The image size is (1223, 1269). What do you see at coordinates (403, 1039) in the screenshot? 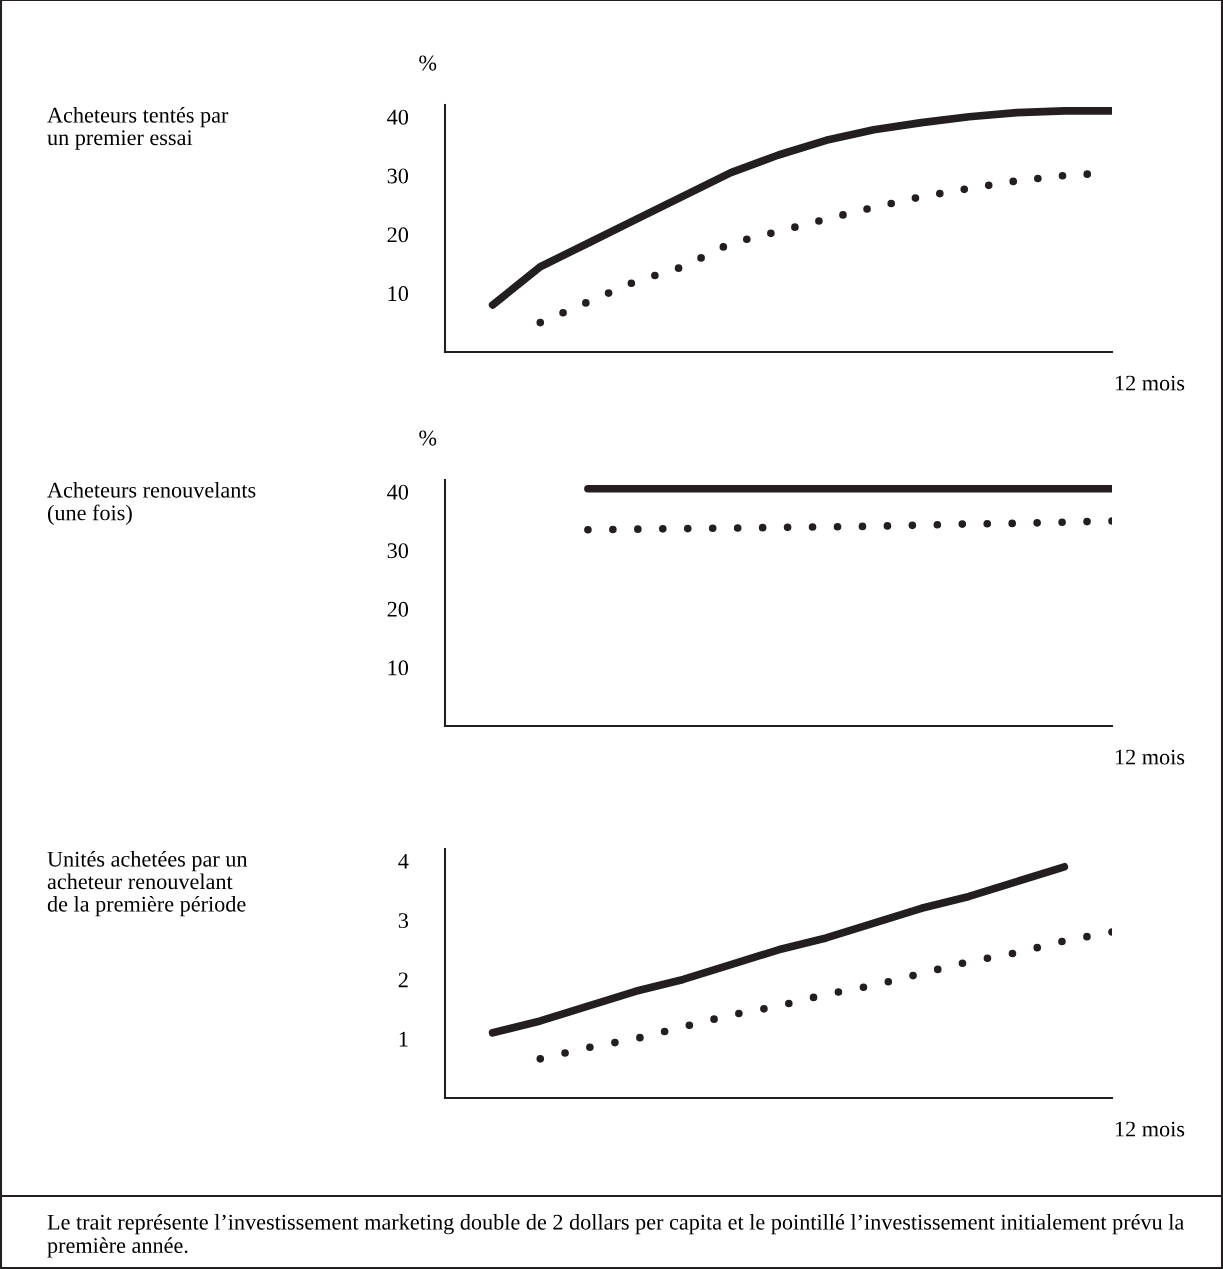
I see `y-tick-label: 1` at bounding box center [403, 1039].